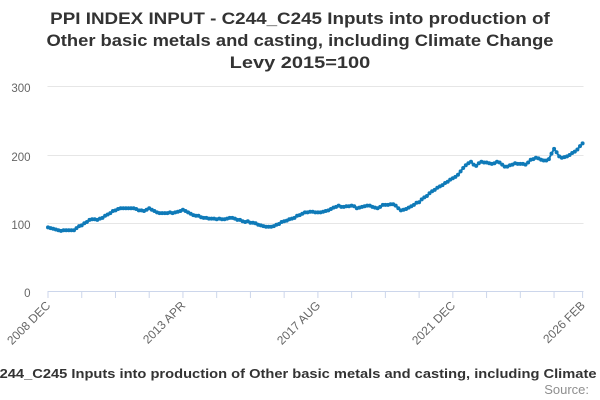 This screenshot has height=400, width=600. I want to click on svg-text: Source:, so click(566, 389).